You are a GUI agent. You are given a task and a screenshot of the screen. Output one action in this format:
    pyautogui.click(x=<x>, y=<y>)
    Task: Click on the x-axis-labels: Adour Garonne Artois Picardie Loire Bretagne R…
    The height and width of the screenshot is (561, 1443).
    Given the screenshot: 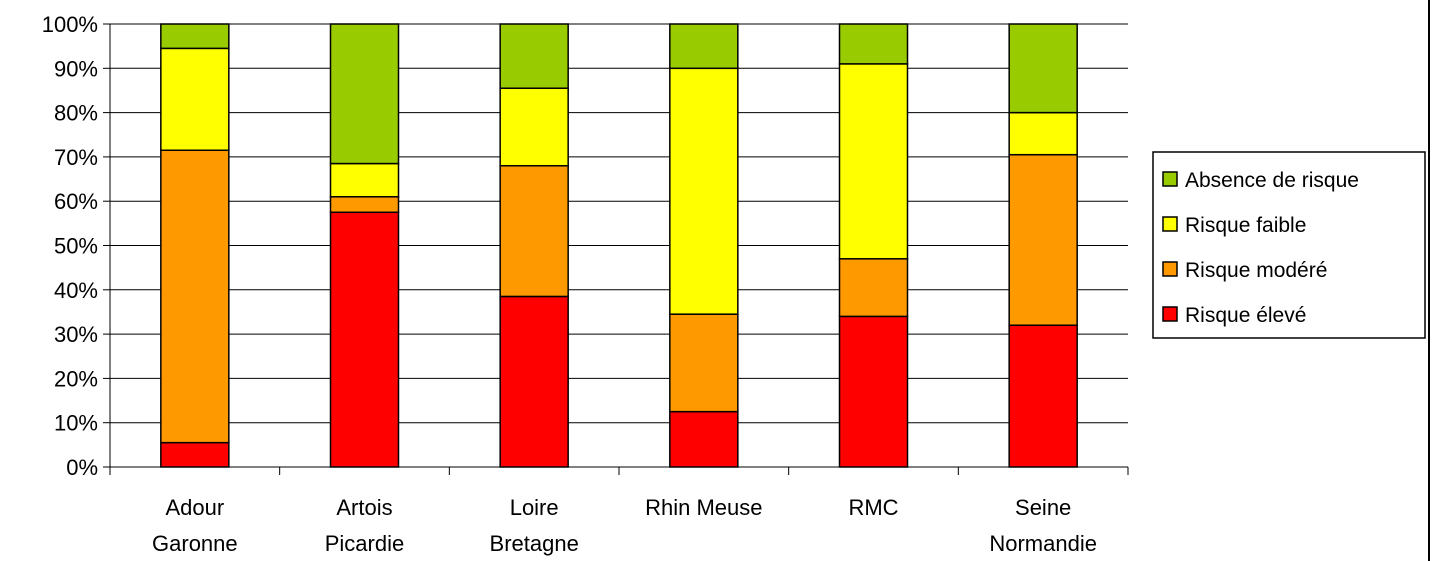 What is the action you would take?
    pyautogui.click(x=624, y=525)
    